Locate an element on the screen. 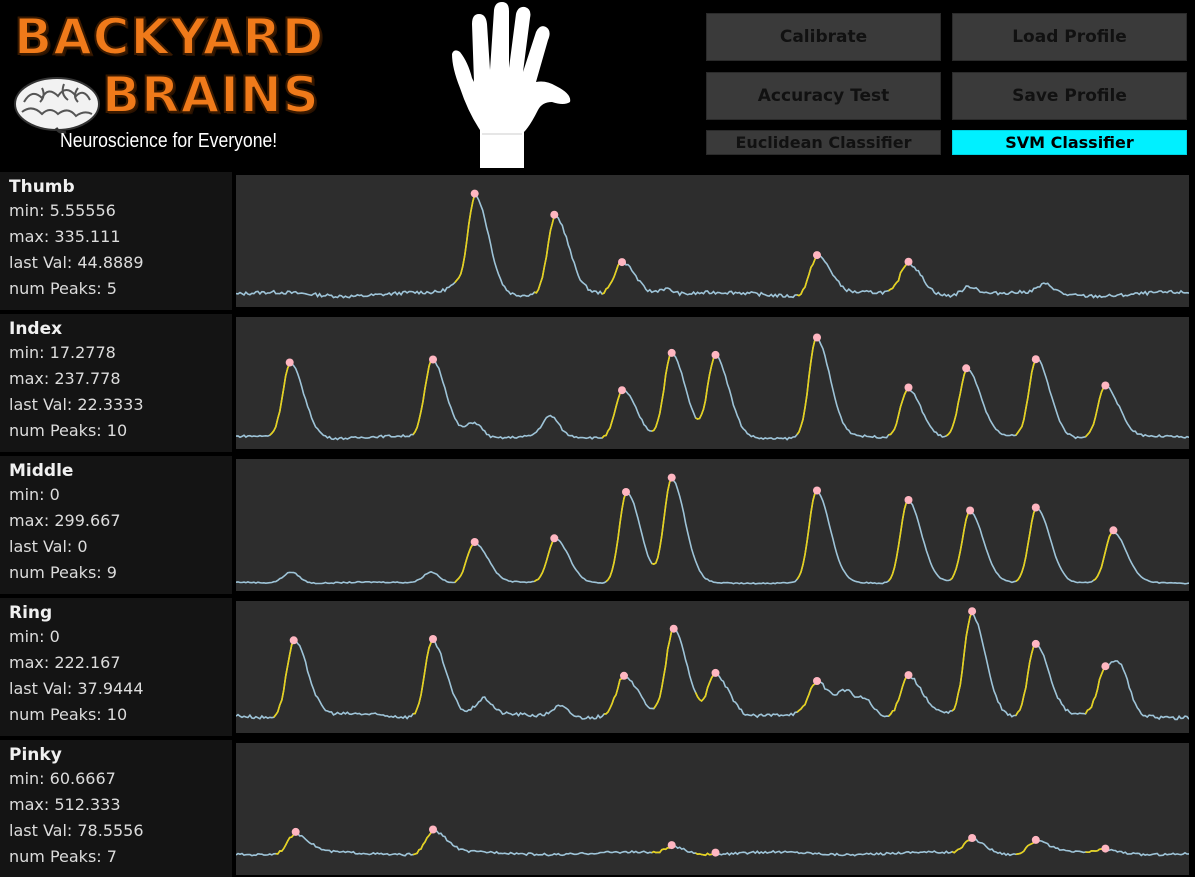 Image resolution: width=1195 pixels, height=877 pixels. last-value: last Val: 37.9444 is located at coordinates (76, 688).